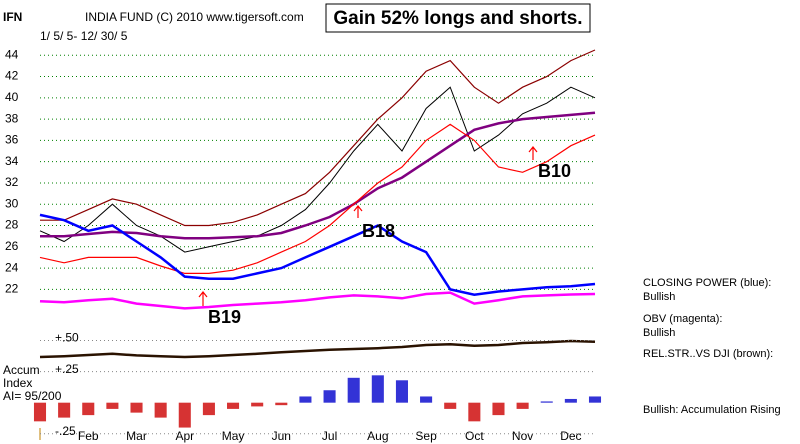  Describe the element at coordinates (12, 182) in the screenshot. I see `y-tick-label: 32` at that location.